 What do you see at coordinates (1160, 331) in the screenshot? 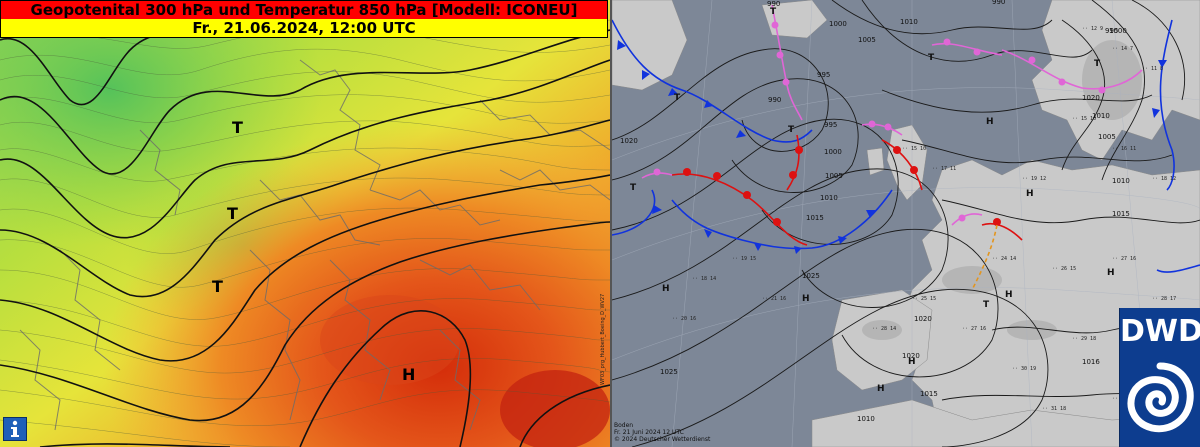
I see `logo-text: DWD` at bounding box center [1160, 331].